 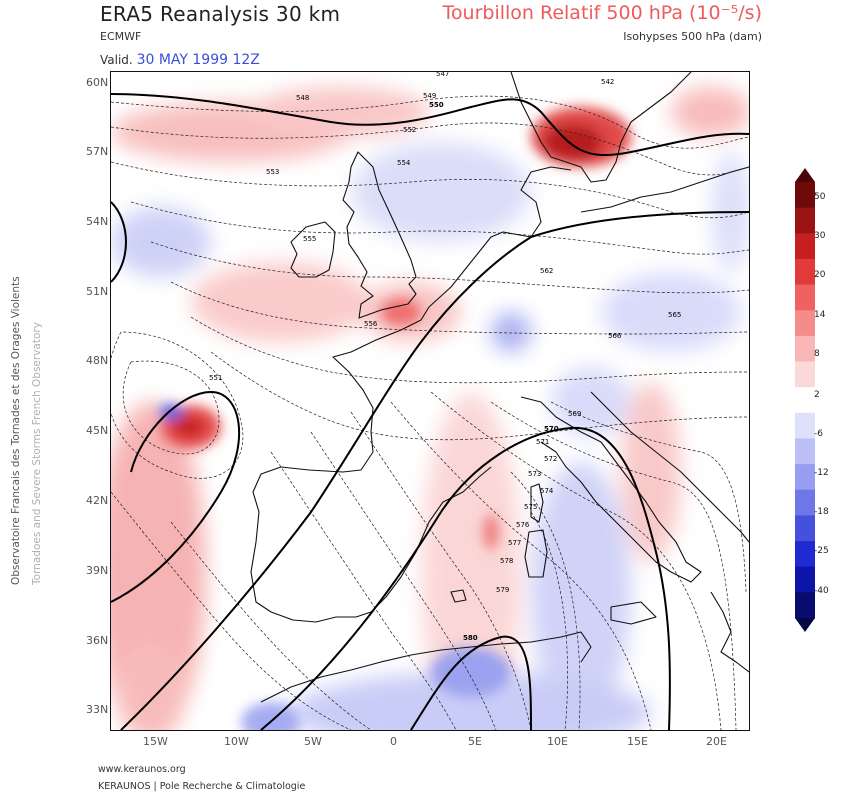 What do you see at coordinates (97, 430) in the screenshot?
I see `lat-label: 45N` at bounding box center [97, 430].